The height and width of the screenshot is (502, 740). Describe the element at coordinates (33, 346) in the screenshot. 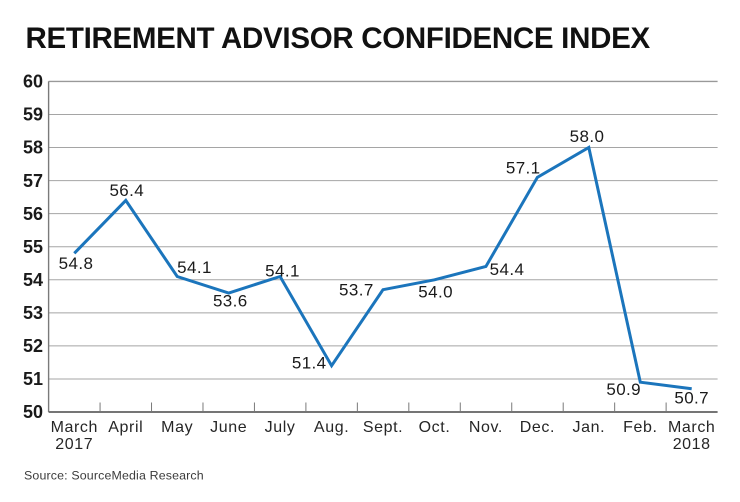

I see `svg-text: 52` at that location.